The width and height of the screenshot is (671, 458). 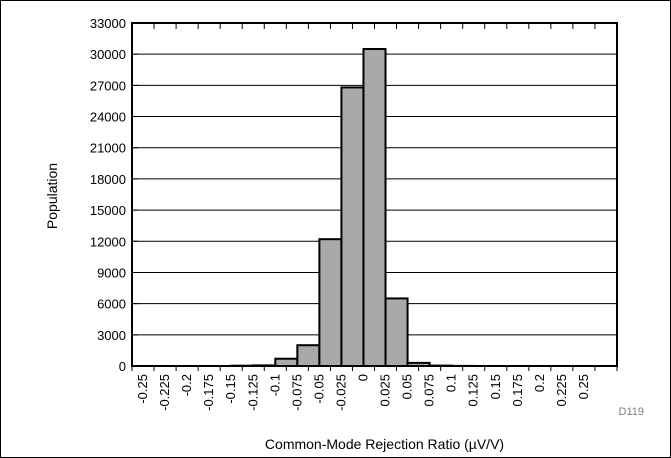 What do you see at coordinates (384, 444) in the screenshot?
I see `x-axis-title: Common-Mode Rejection Ratio (µV/V)` at bounding box center [384, 444].